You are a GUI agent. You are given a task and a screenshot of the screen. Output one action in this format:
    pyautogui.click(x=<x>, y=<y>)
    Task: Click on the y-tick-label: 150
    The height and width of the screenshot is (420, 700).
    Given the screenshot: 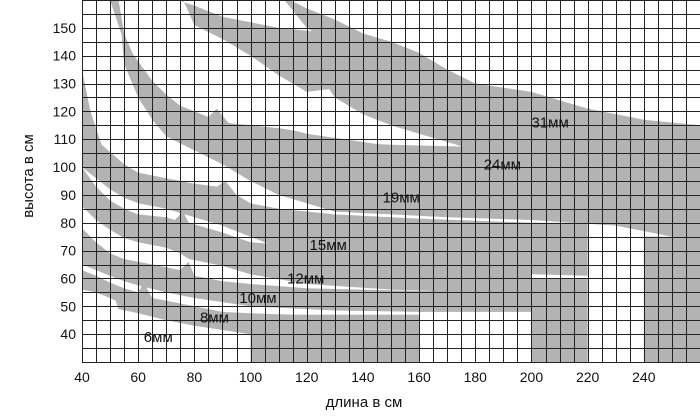 What is the action you would take?
    pyautogui.click(x=65, y=28)
    